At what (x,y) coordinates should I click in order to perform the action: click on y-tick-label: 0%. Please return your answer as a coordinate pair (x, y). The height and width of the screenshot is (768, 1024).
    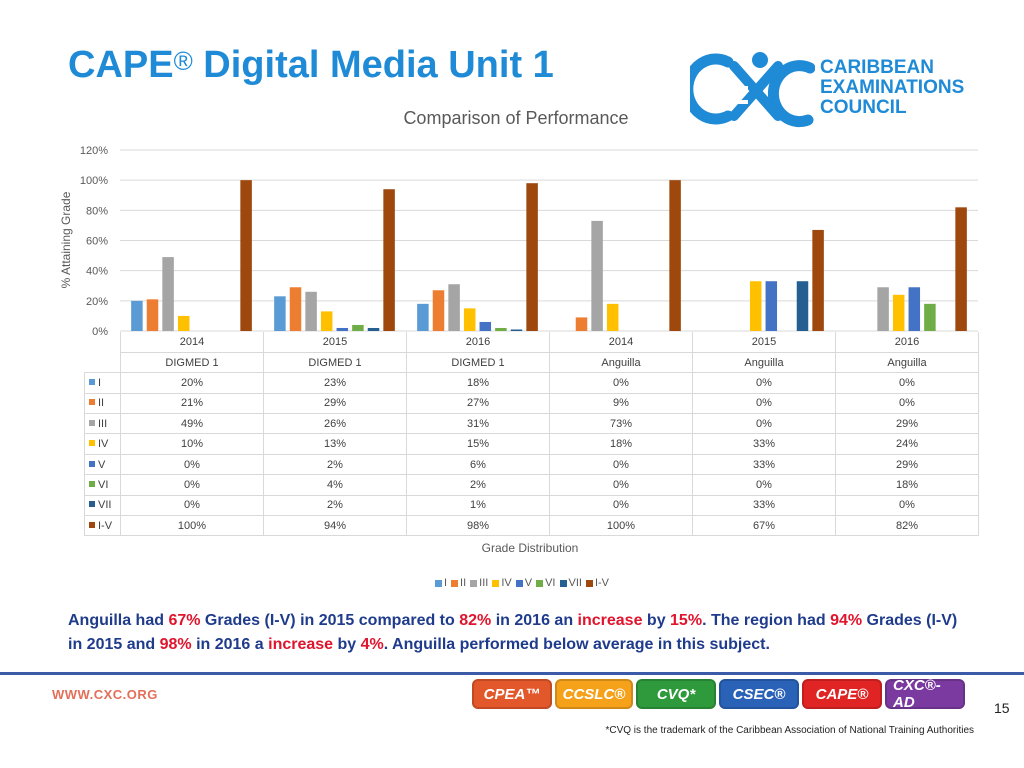
    Looking at the image, I should click on (100, 332).